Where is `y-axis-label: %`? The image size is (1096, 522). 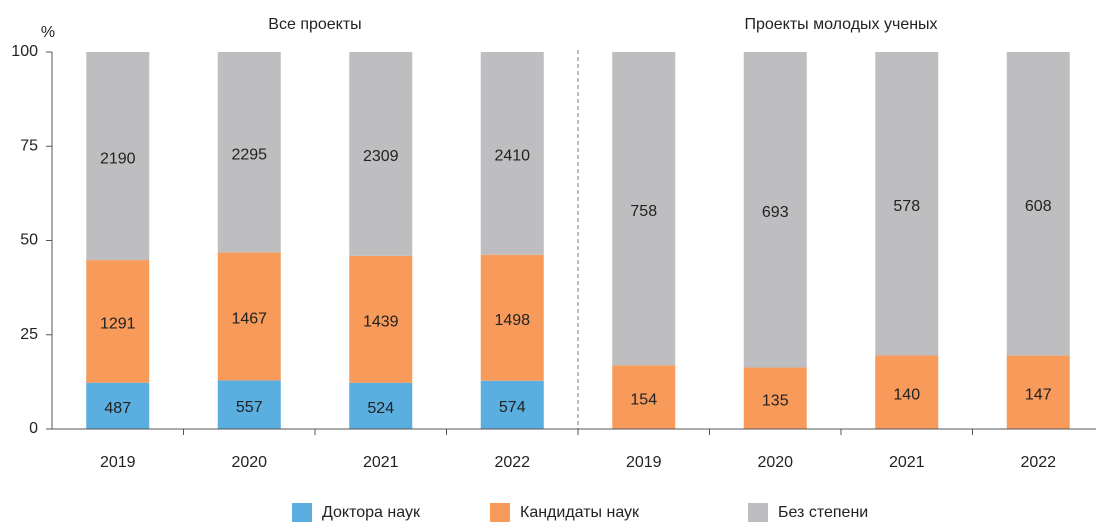 y-axis-label: % is located at coordinates (48, 32).